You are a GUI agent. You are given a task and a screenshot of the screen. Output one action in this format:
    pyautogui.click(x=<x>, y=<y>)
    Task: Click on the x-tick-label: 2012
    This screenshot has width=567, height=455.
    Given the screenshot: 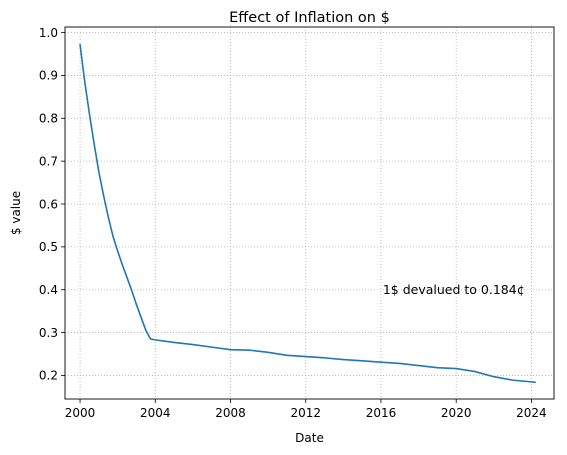 What is the action you would take?
    pyautogui.click(x=305, y=413)
    